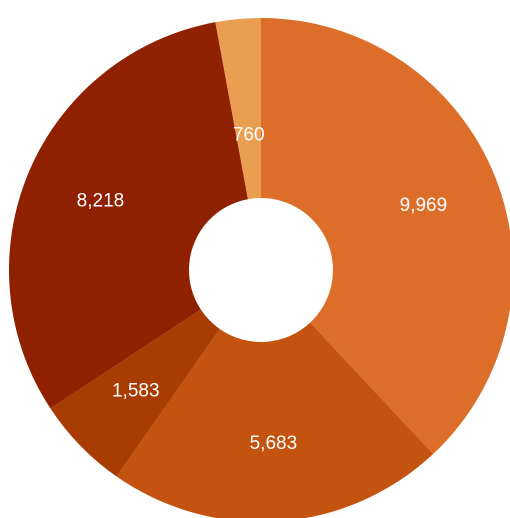  I want to click on slice-label: 1,583, so click(136, 391).